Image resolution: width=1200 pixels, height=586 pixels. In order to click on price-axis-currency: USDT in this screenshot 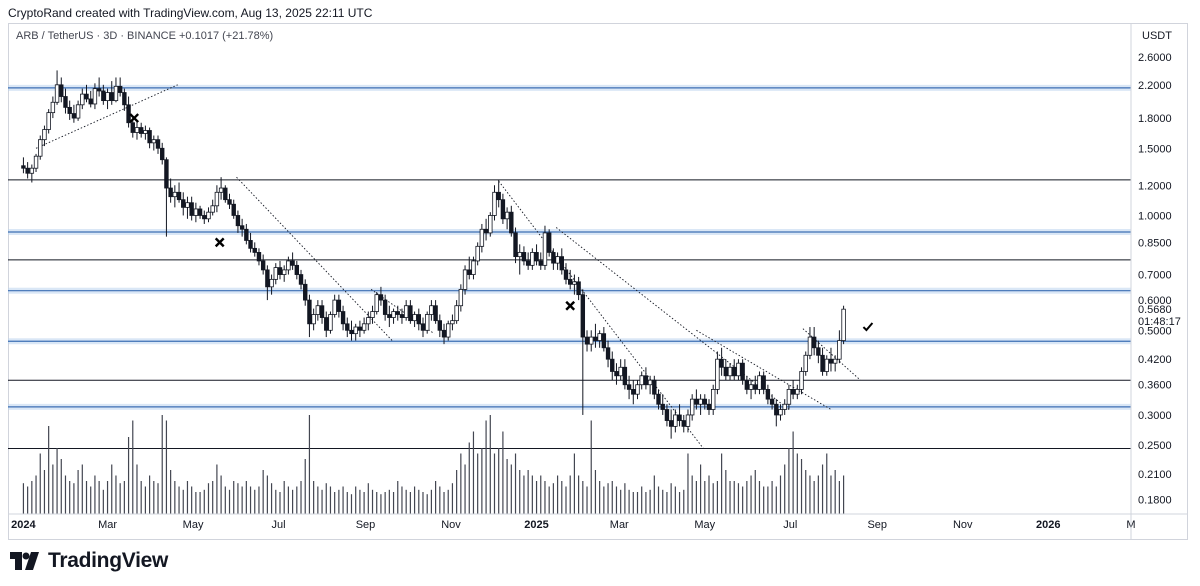, I will do `click(1157, 36)`.